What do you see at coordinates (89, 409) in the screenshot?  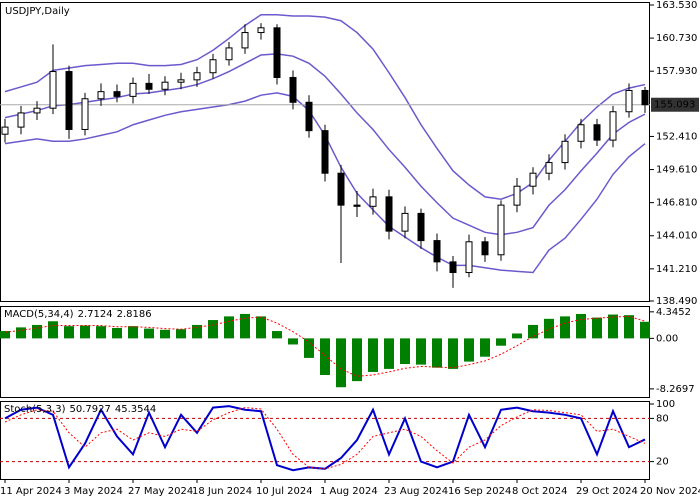 I see `indicator-value: 50.7927` at bounding box center [89, 409].